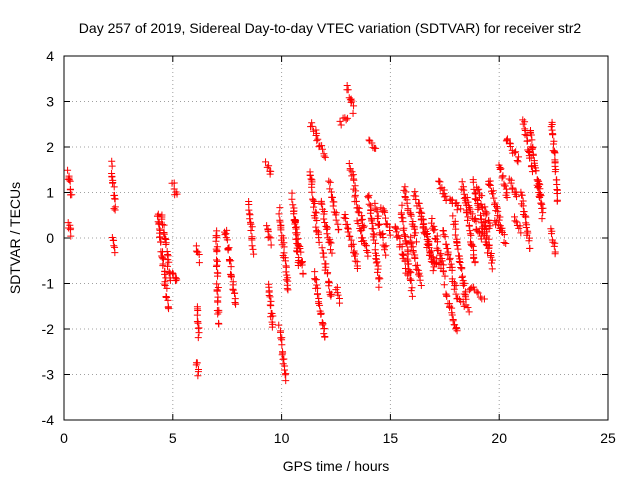  I want to click on y-tick-label: 4, so click(50, 56).